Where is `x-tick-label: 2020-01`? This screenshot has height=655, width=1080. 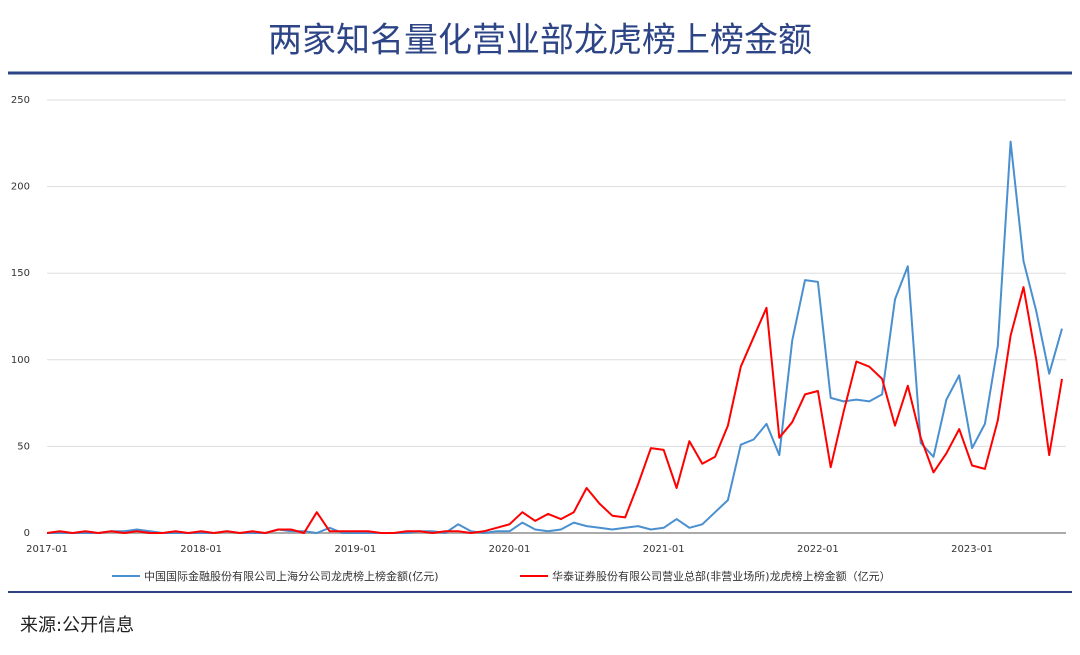 x-tick-label: 2020-01 is located at coordinates (510, 549).